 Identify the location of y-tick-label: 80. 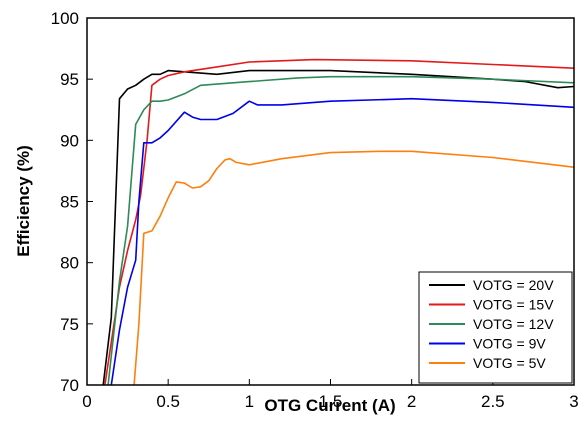
(69, 263).